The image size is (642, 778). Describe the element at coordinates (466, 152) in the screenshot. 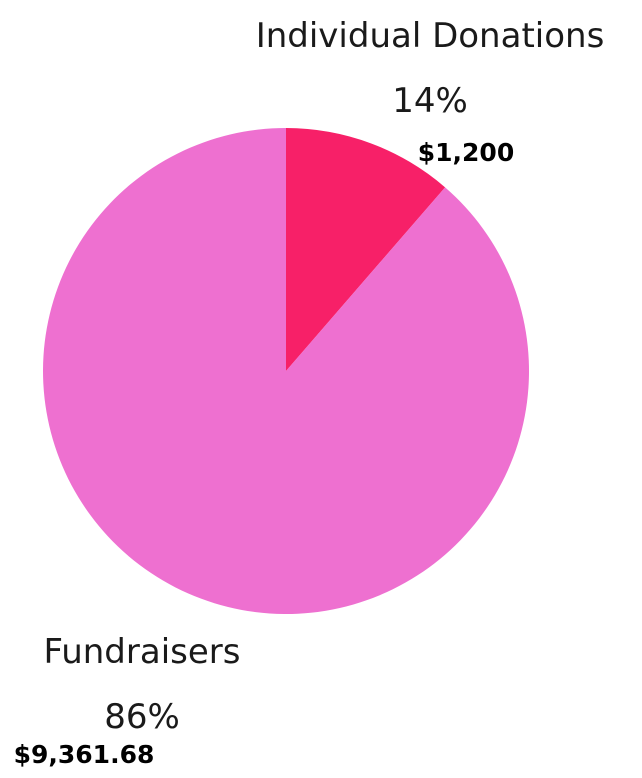

I see `slice-amount-individual-donations: $1,200` at that location.